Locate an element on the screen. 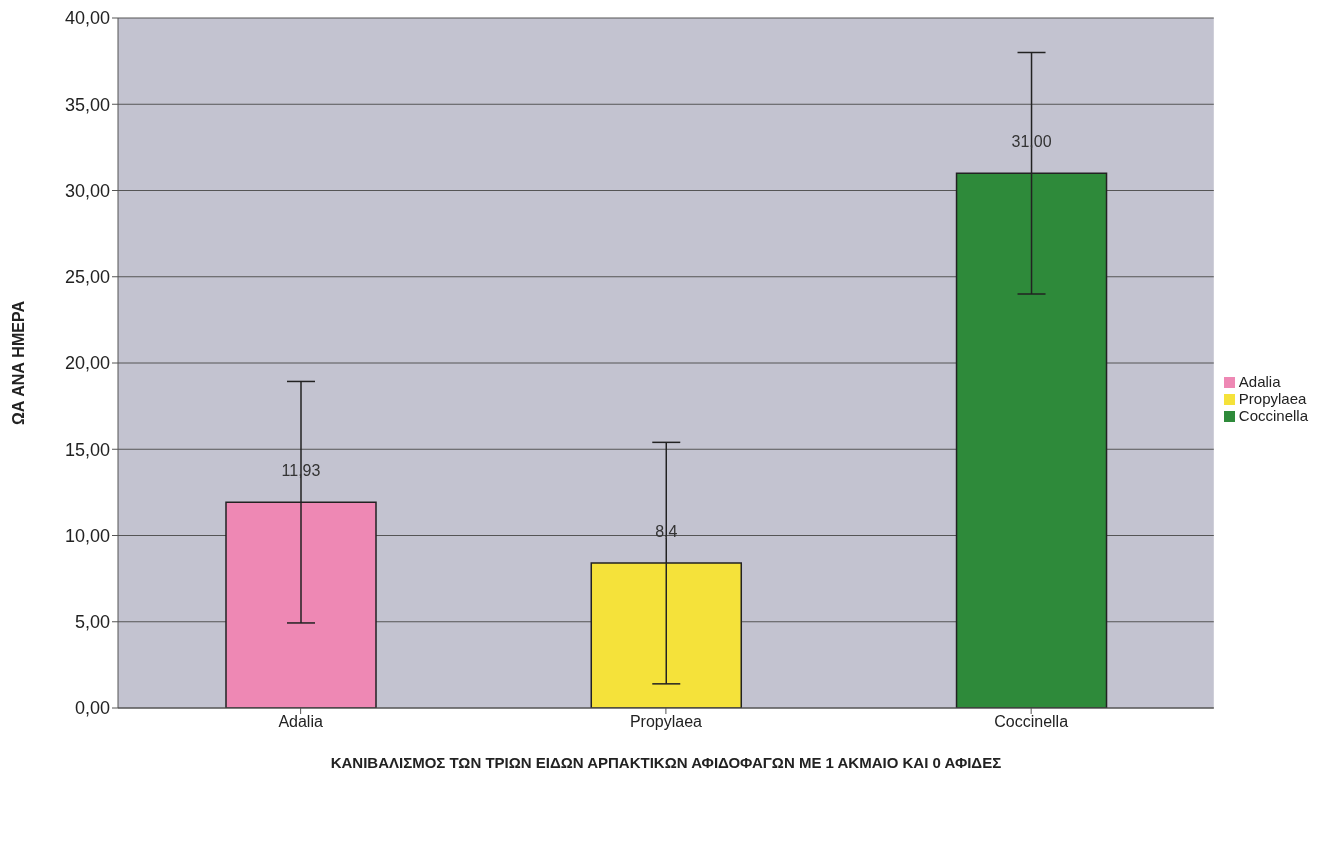 Image resolution: width=1330 pixels, height=843 pixels. x-tick-label: Propylaea is located at coordinates (666, 722).